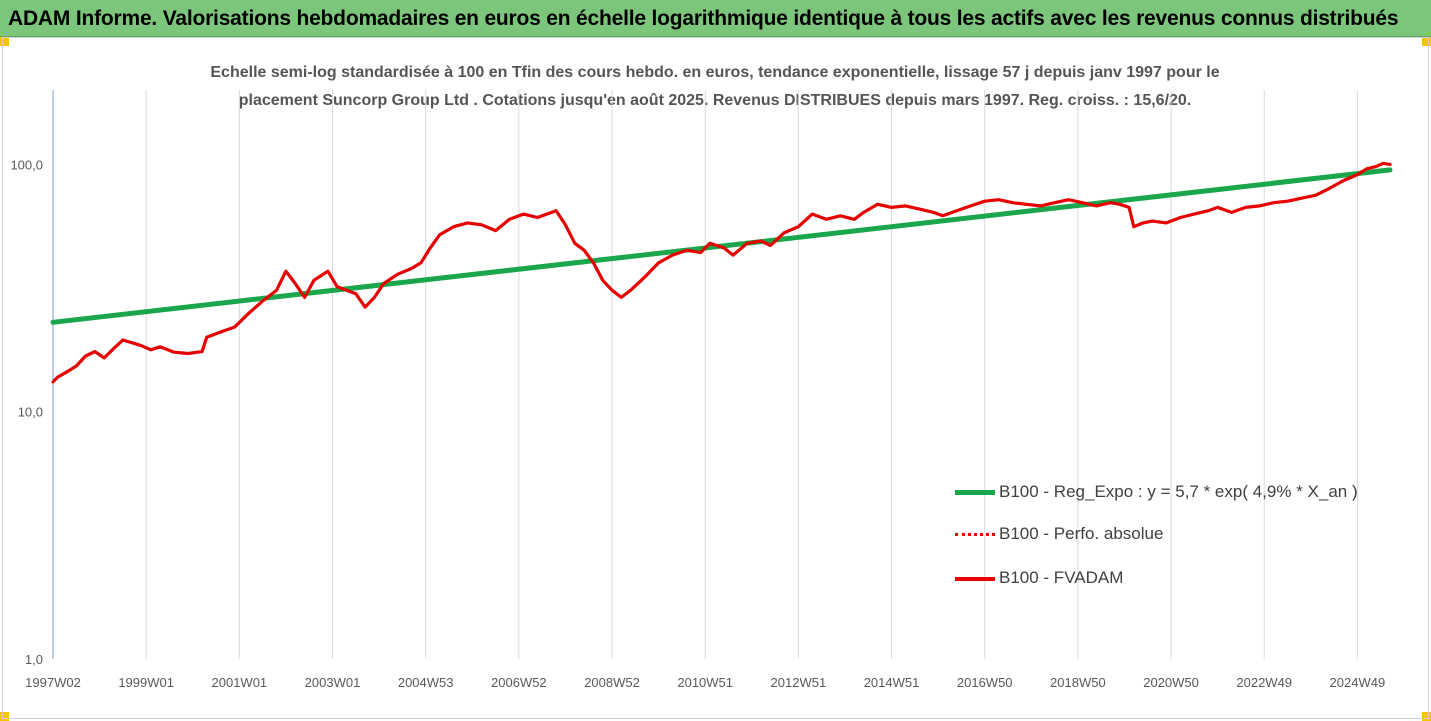 Image resolution: width=1431 pixels, height=721 pixels. I want to click on x-tick-label: 2006W52, so click(519, 682).